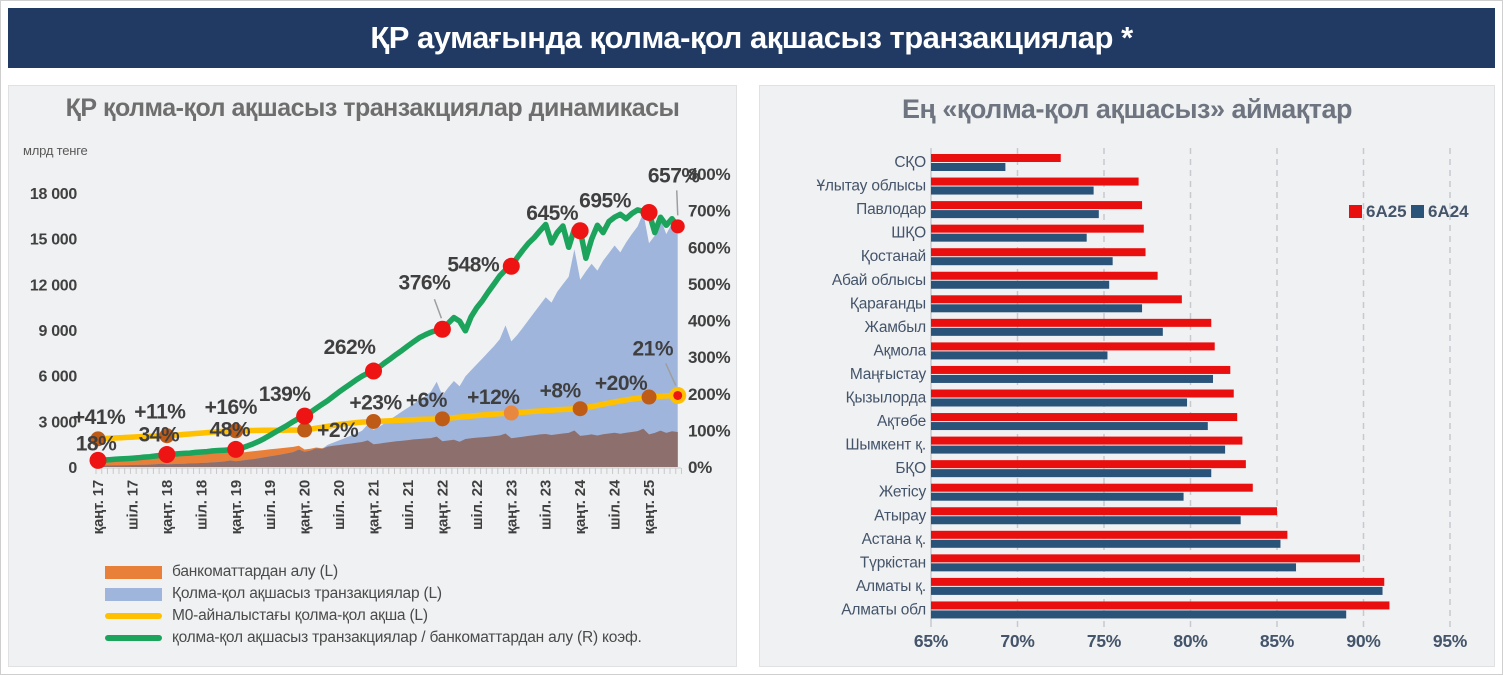  Describe the element at coordinates (883, 609) in the screenshot. I see `svg-text: Алматы обл` at that location.